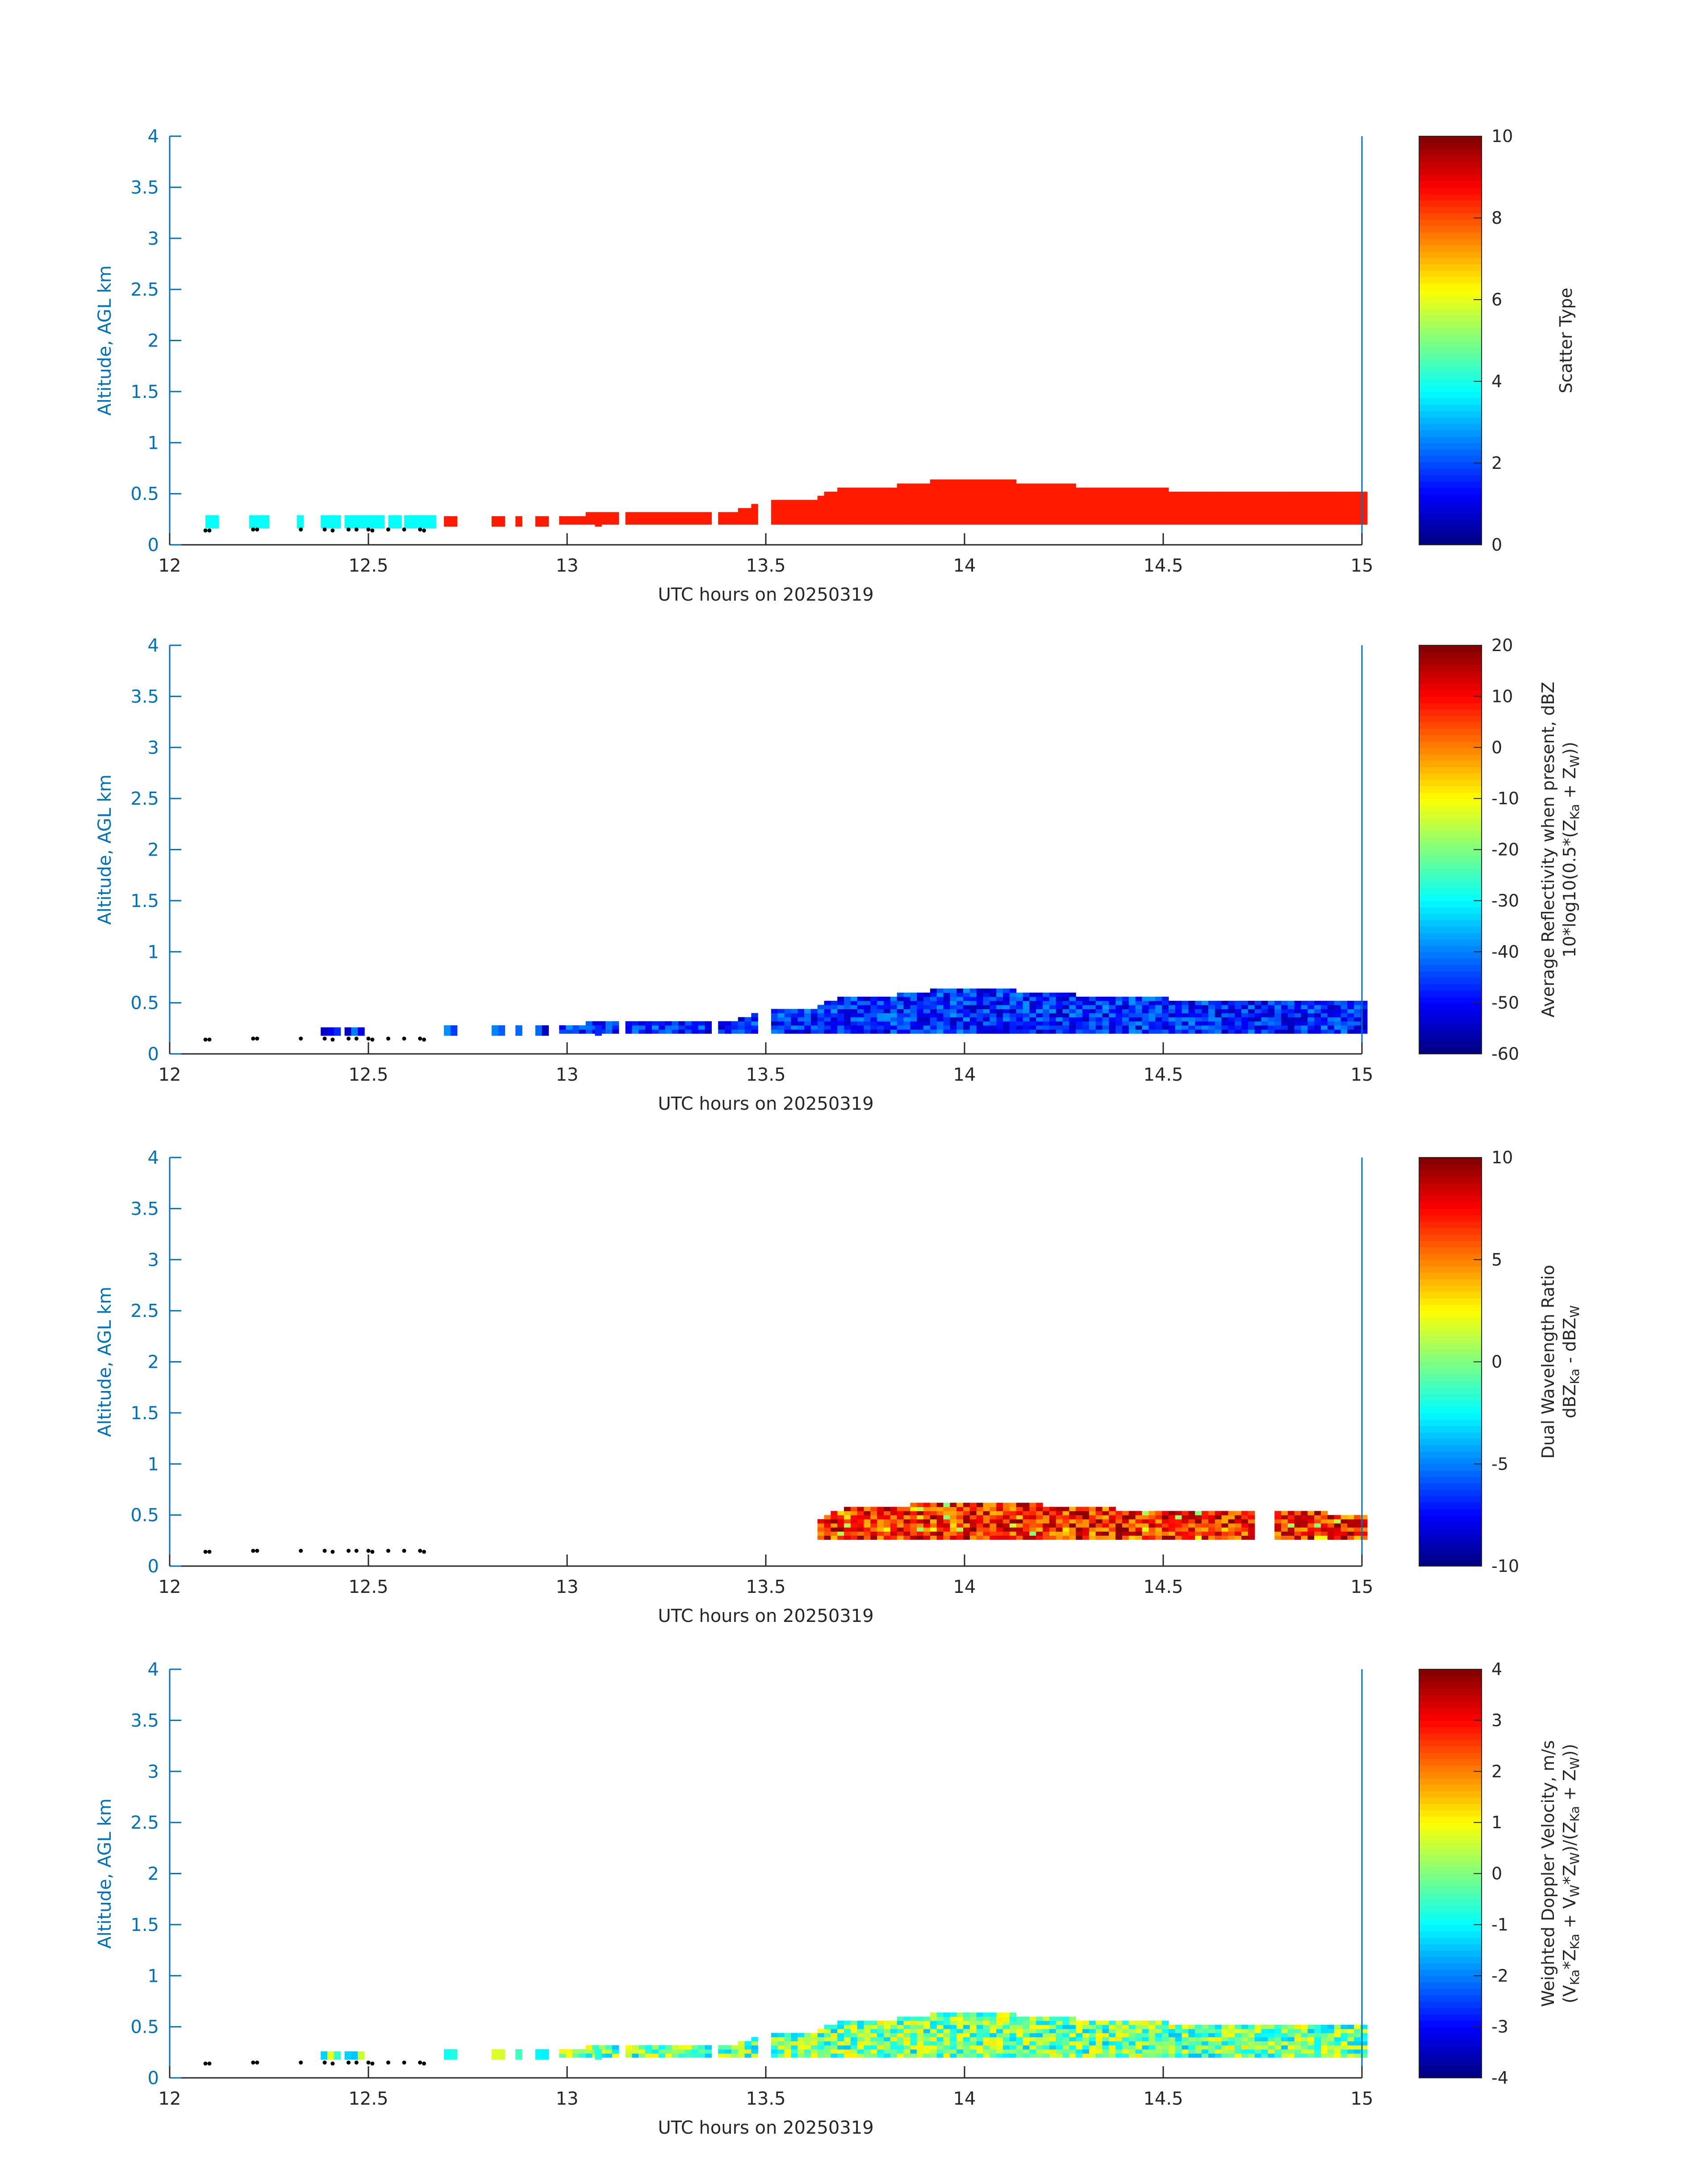 The image size is (1708, 2177). What do you see at coordinates (1496, 1720) in the screenshot?
I see `colorbar-tick-label: 3` at bounding box center [1496, 1720].